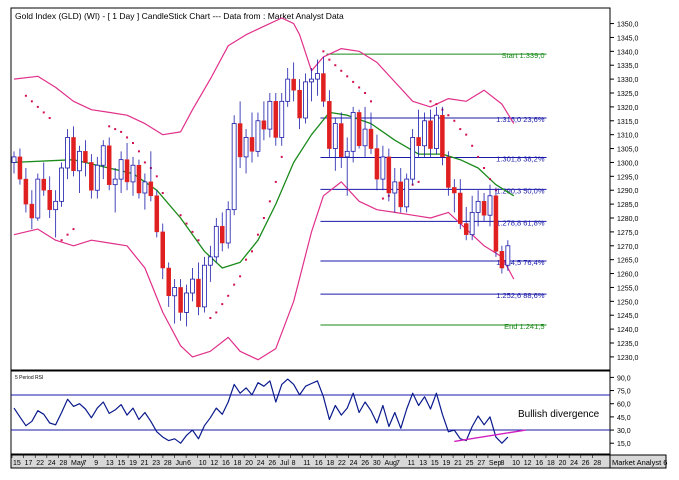 This screenshot has width=679, height=480. I want to click on rsi-tick-label: 75,0, so click(624, 392).